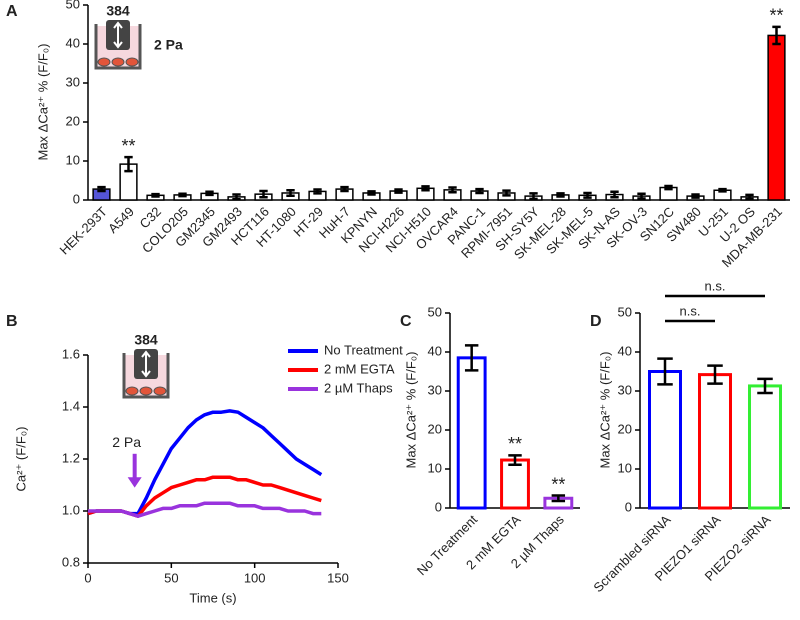 This screenshot has height=620, width=800. I want to click on x-tick-label: 100, so click(255, 577).